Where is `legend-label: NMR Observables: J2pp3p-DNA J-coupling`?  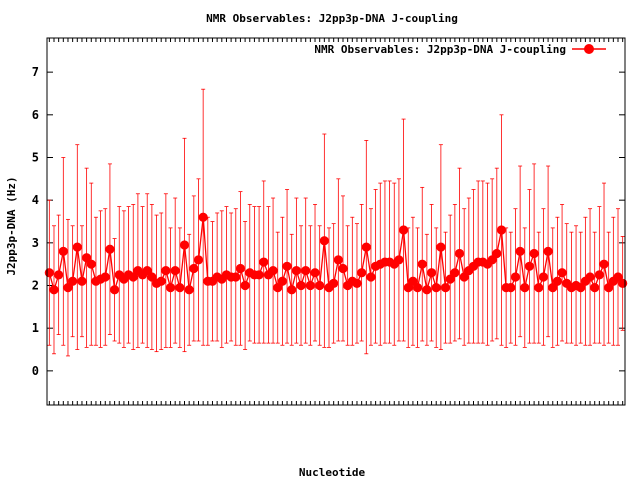 legend-label: NMR Observables: J2pp3p-DNA J-coupling is located at coordinates (440, 49).